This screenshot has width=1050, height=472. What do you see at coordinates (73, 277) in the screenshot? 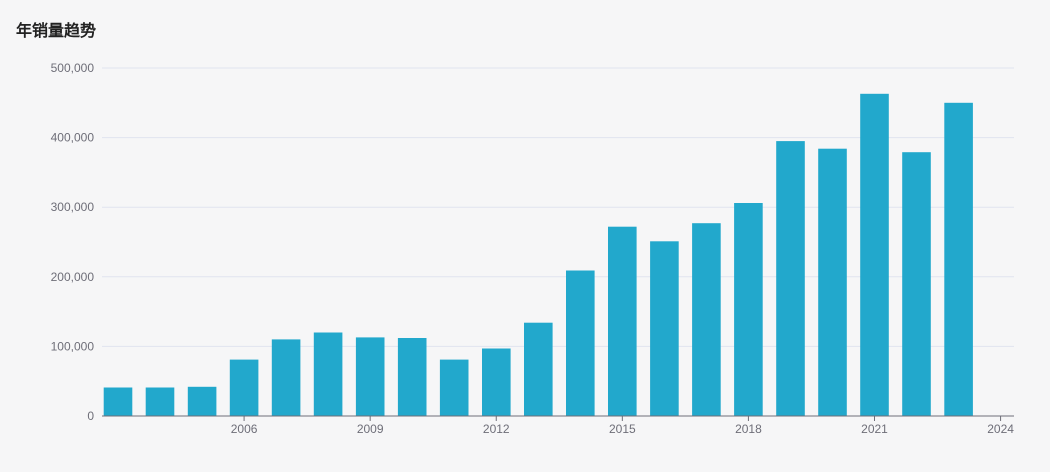
I see `y-tick-label: 200,000` at bounding box center [73, 277].